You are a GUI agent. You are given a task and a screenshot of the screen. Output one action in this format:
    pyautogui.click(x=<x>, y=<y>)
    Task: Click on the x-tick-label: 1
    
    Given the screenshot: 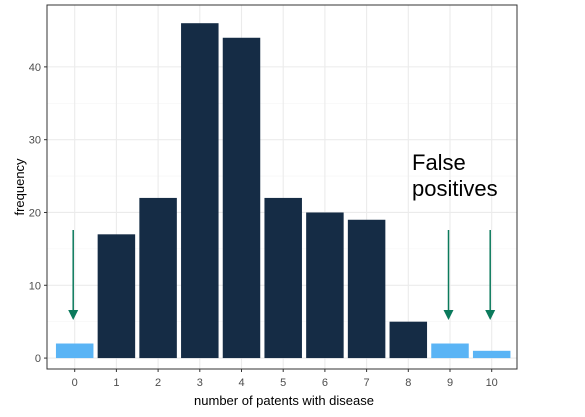 What is the action you would take?
    pyautogui.click(x=116, y=383)
    